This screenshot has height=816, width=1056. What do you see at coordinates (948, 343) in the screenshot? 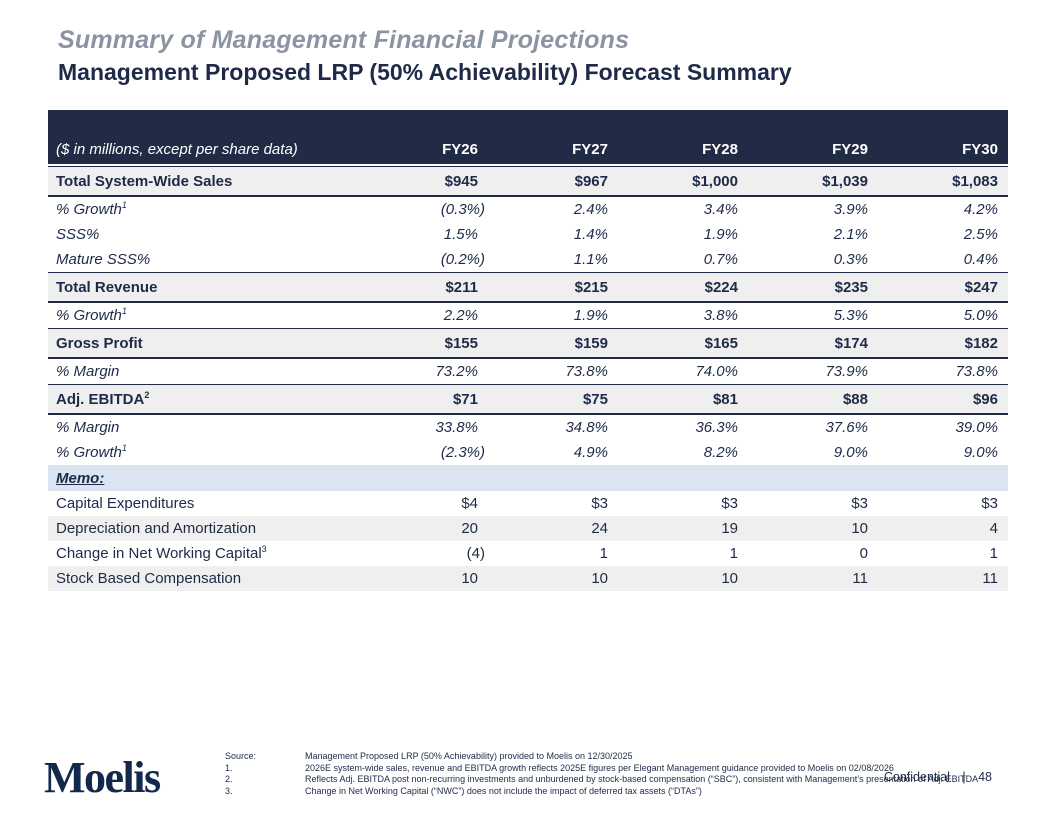
I see `row-value: $182` at bounding box center [948, 343].